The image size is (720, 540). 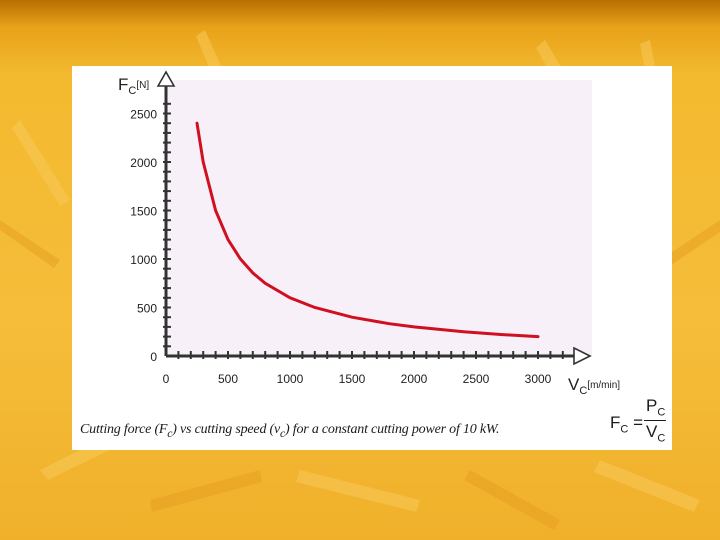 I want to click on formula: FC = PC VC, so click(x=639, y=422).